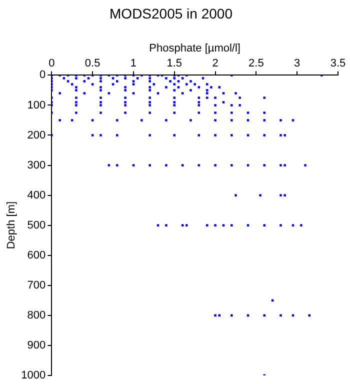 The height and width of the screenshot is (384, 350). What do you see at coordinates (171, 13) in the screenshot?
I see `chart-title: MODS2005 in 2000` at bounding box center [171, 13].